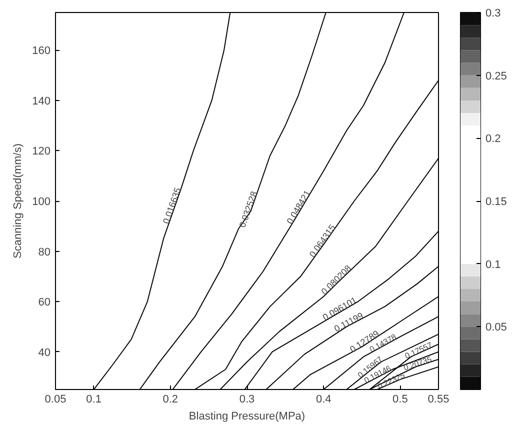 Image resolution: width=528 pixels, height=429 pixels. What do you see at coordinates (324, 400) in the screenshot?
I see `x-tick-label: 0.4` at bounding box center [324, 400].